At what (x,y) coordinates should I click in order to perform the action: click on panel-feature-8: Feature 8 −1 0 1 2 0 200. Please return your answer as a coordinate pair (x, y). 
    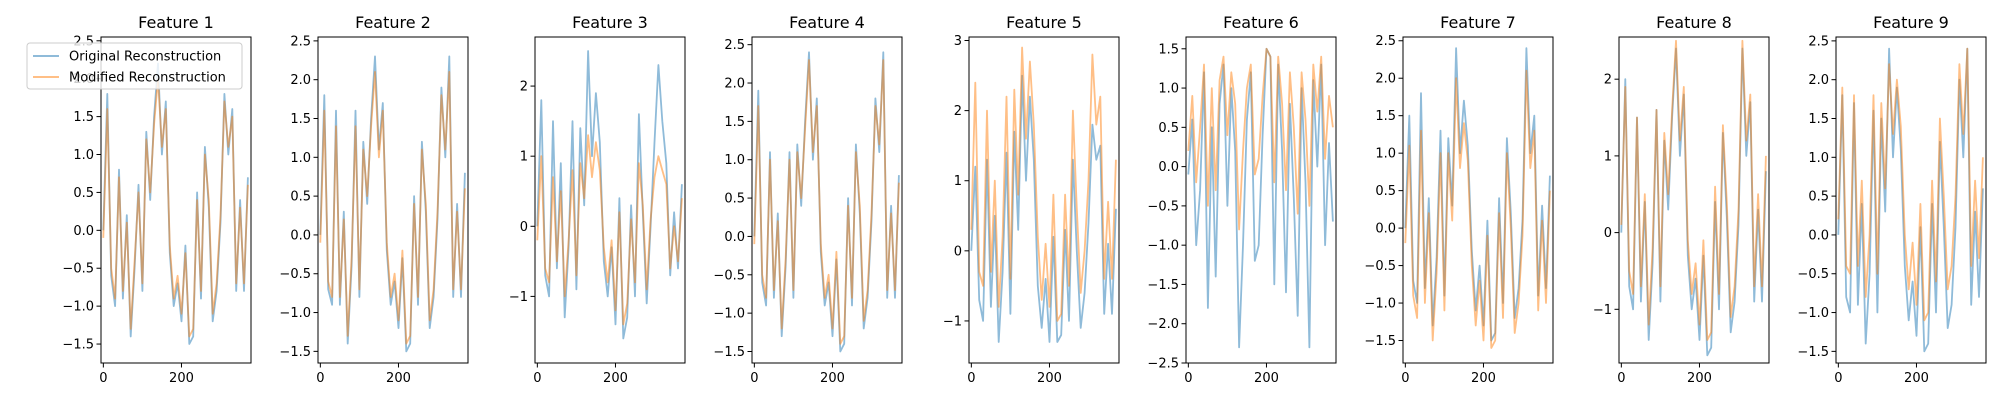
    Looking at the image, I should click on (1681, 199).